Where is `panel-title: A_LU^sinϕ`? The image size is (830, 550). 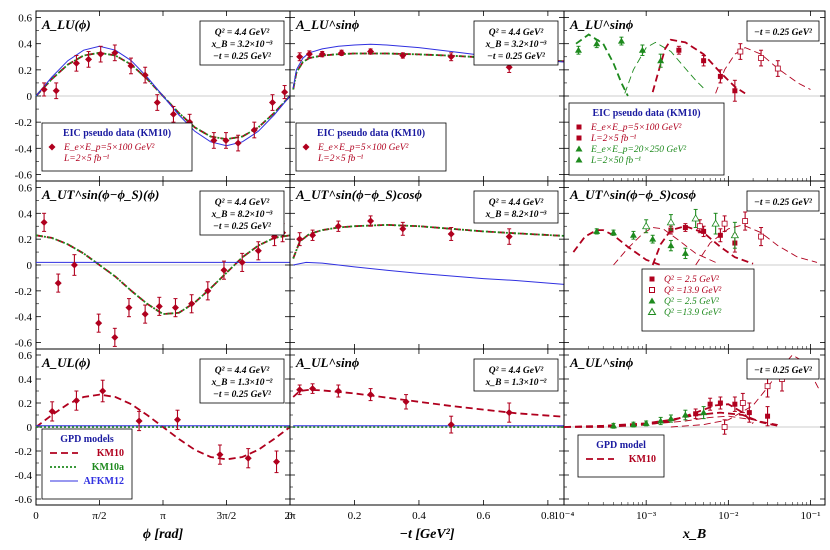
panel-title: A_LU^sinϕ is located at coordinates (327, 24).